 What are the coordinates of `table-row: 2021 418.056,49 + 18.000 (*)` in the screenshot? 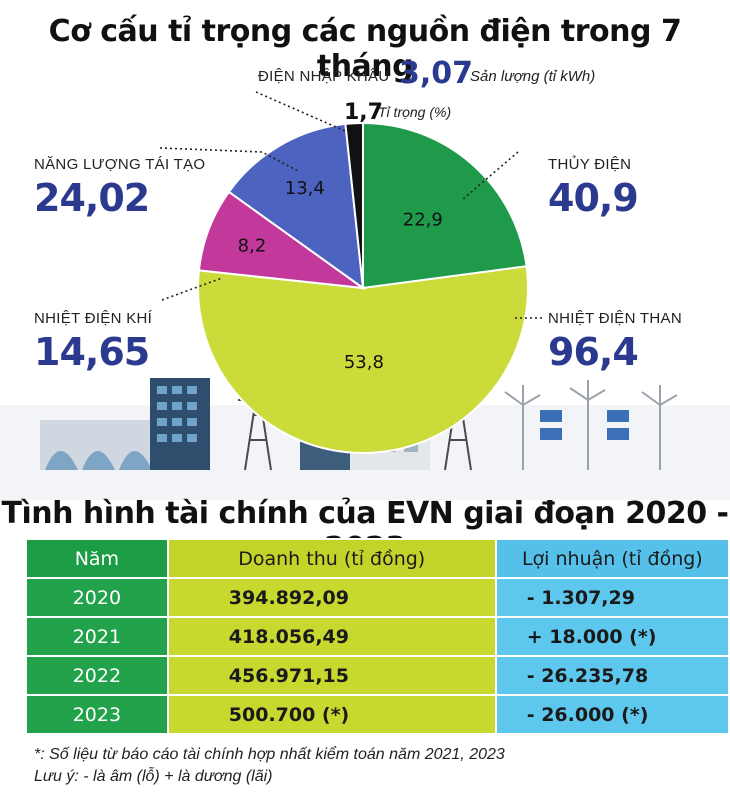 It's located at (377, 636).